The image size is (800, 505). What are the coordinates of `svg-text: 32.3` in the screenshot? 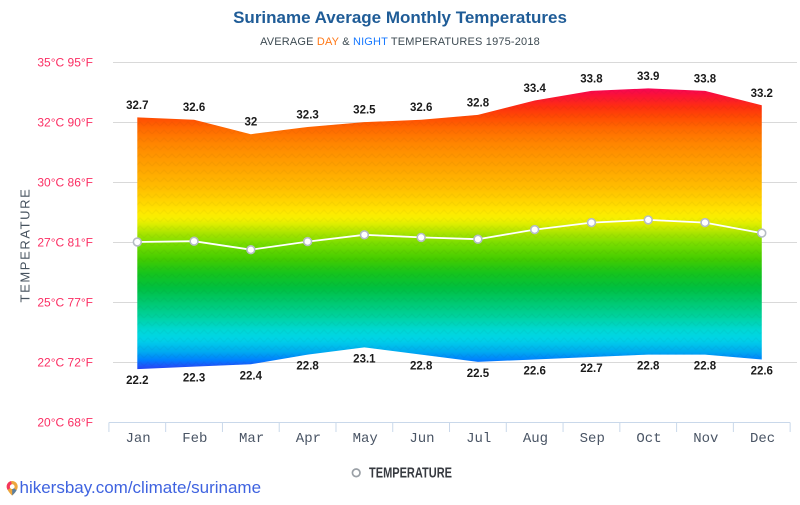 It's located at (307, 116).